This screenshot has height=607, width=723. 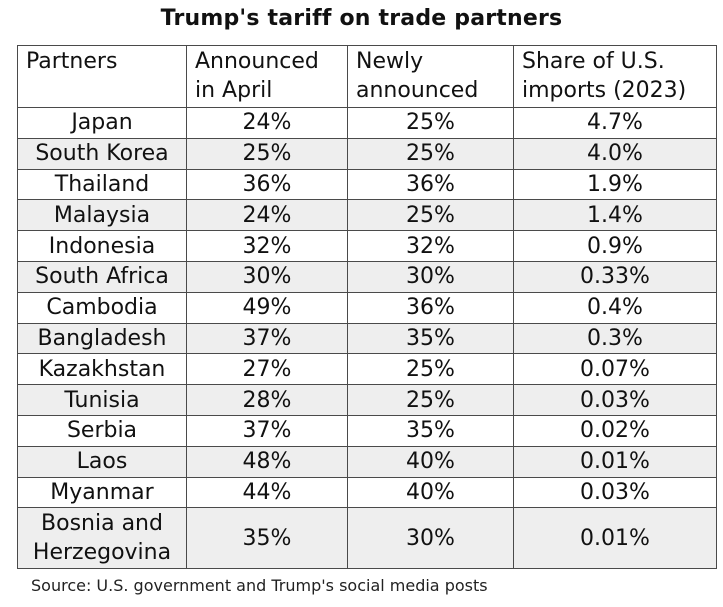 I want to click on cell-partner: Myanmar, so click(x=102, y=492).